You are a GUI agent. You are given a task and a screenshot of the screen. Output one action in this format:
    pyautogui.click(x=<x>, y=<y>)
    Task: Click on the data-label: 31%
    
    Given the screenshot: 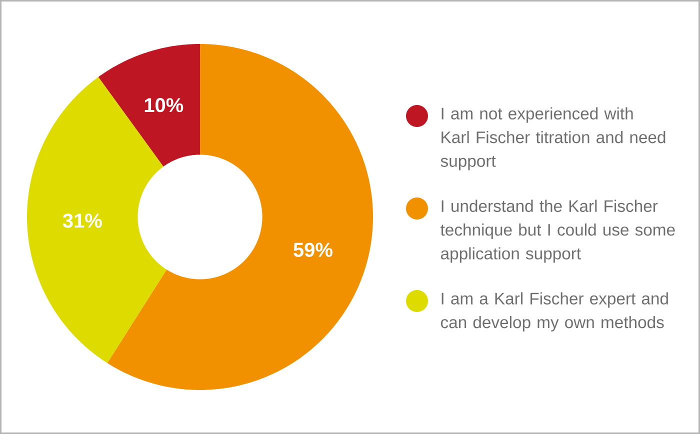 What is the action you would take?
    pyautogui.click(x=82, y=221)
    